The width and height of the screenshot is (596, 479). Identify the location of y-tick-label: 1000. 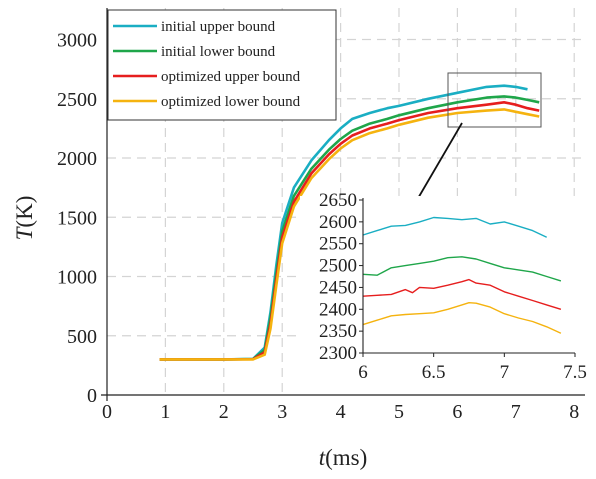
(77, 278).